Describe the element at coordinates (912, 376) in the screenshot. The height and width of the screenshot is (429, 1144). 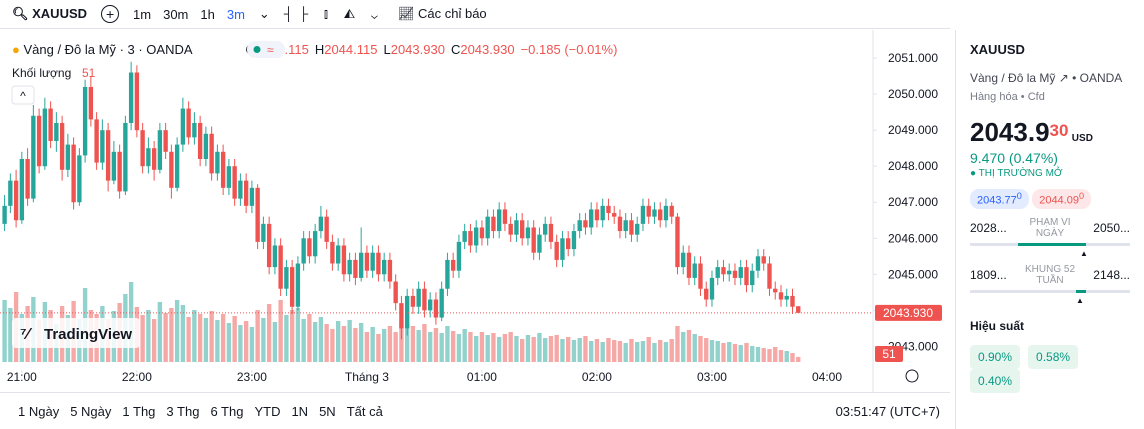
I see `settings-icon` at that location.